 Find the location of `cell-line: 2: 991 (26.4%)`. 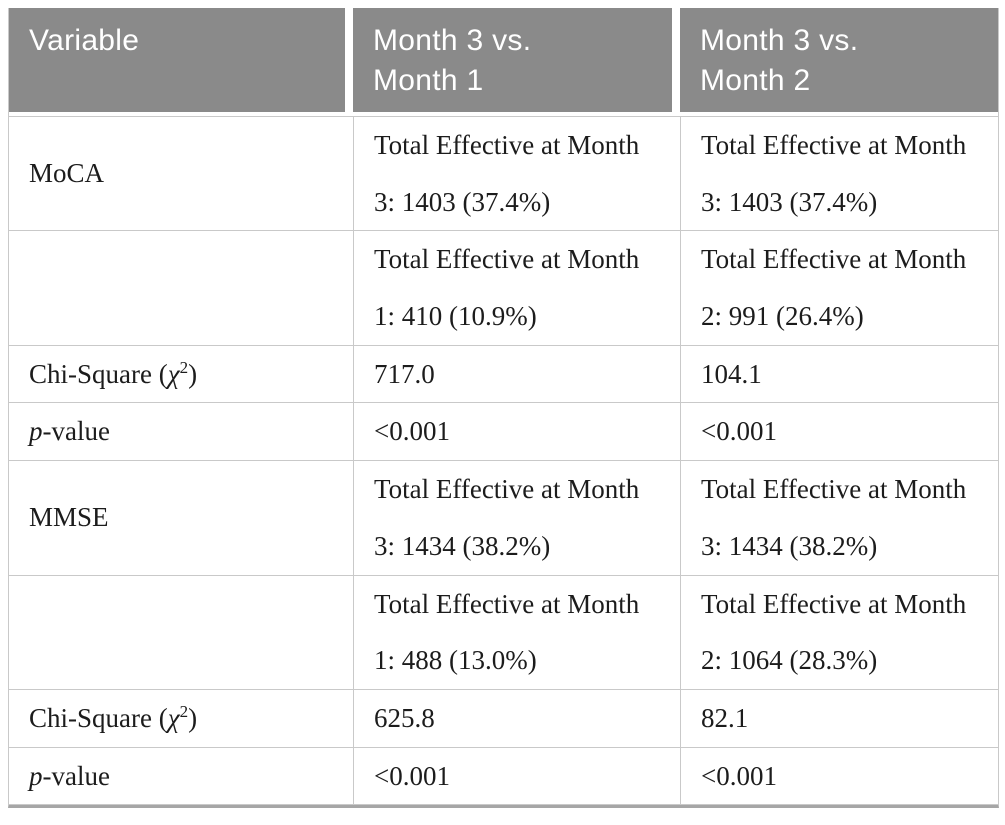

cell-line: 2: 991 (26.4%) is located at coordinates (782, 316).